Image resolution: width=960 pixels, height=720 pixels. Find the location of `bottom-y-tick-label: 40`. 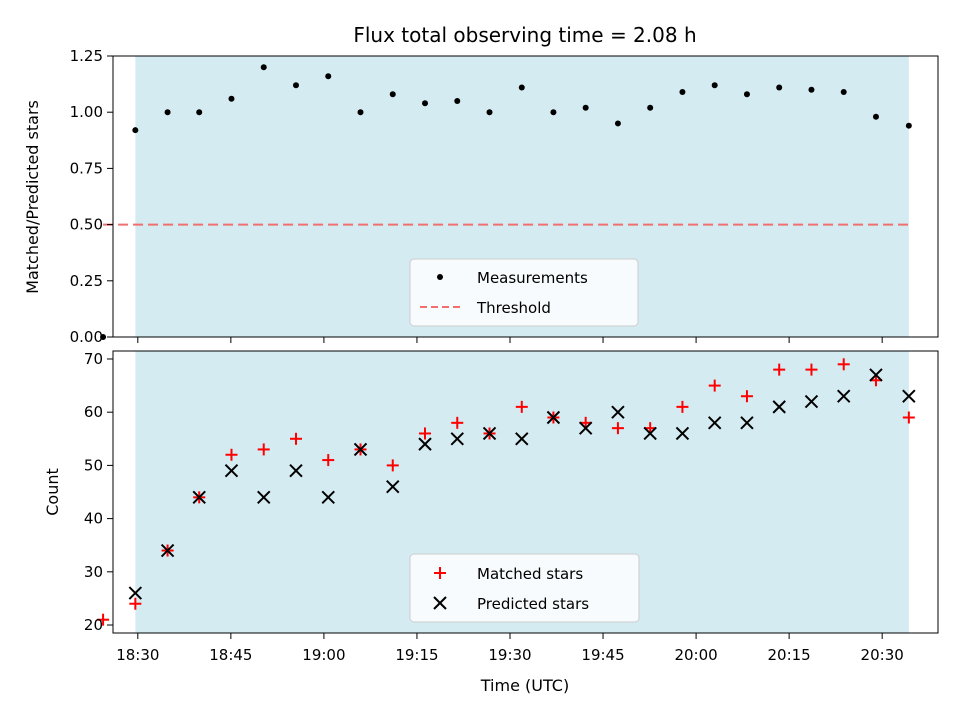

bottom-y-tick-label: 40 is located at coordinates (93, 519).